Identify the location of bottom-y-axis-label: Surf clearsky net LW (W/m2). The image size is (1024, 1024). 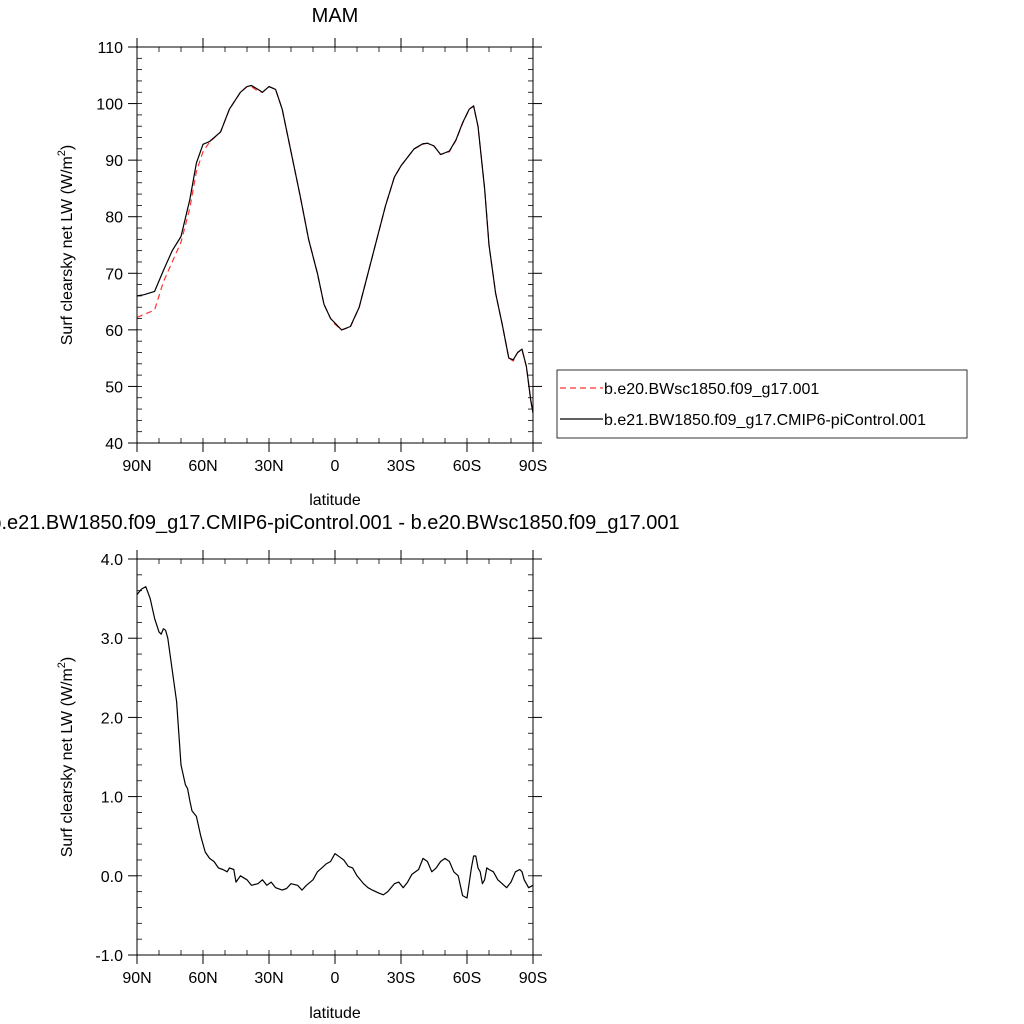
(66, 757).